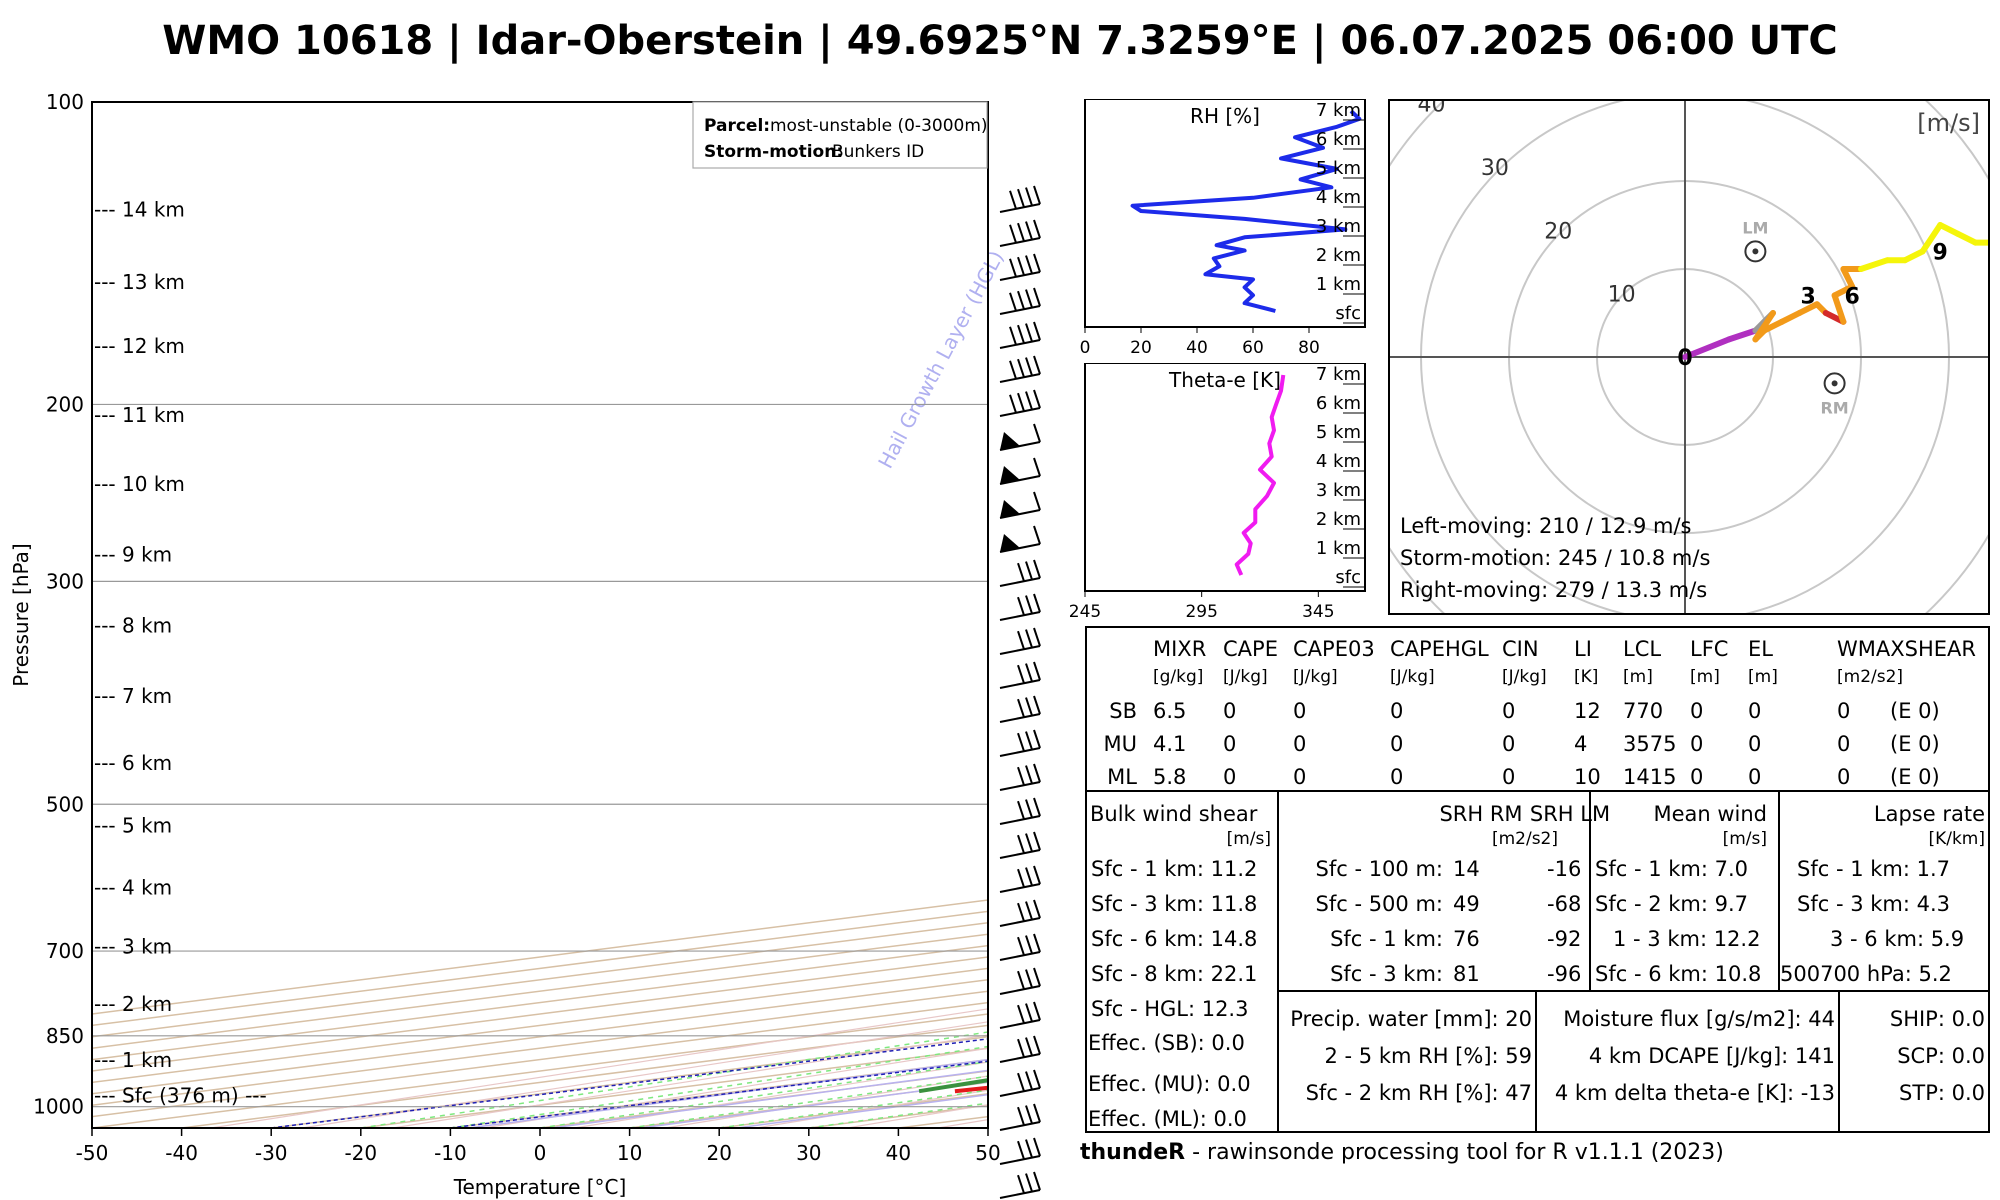 Image resolution: width=2000 pixels, height=1200 pixels. What do you see at coordinates (1705, 677) in the screenshot?
I see `table-unit: [m]` at bounding box center [1705, 677].